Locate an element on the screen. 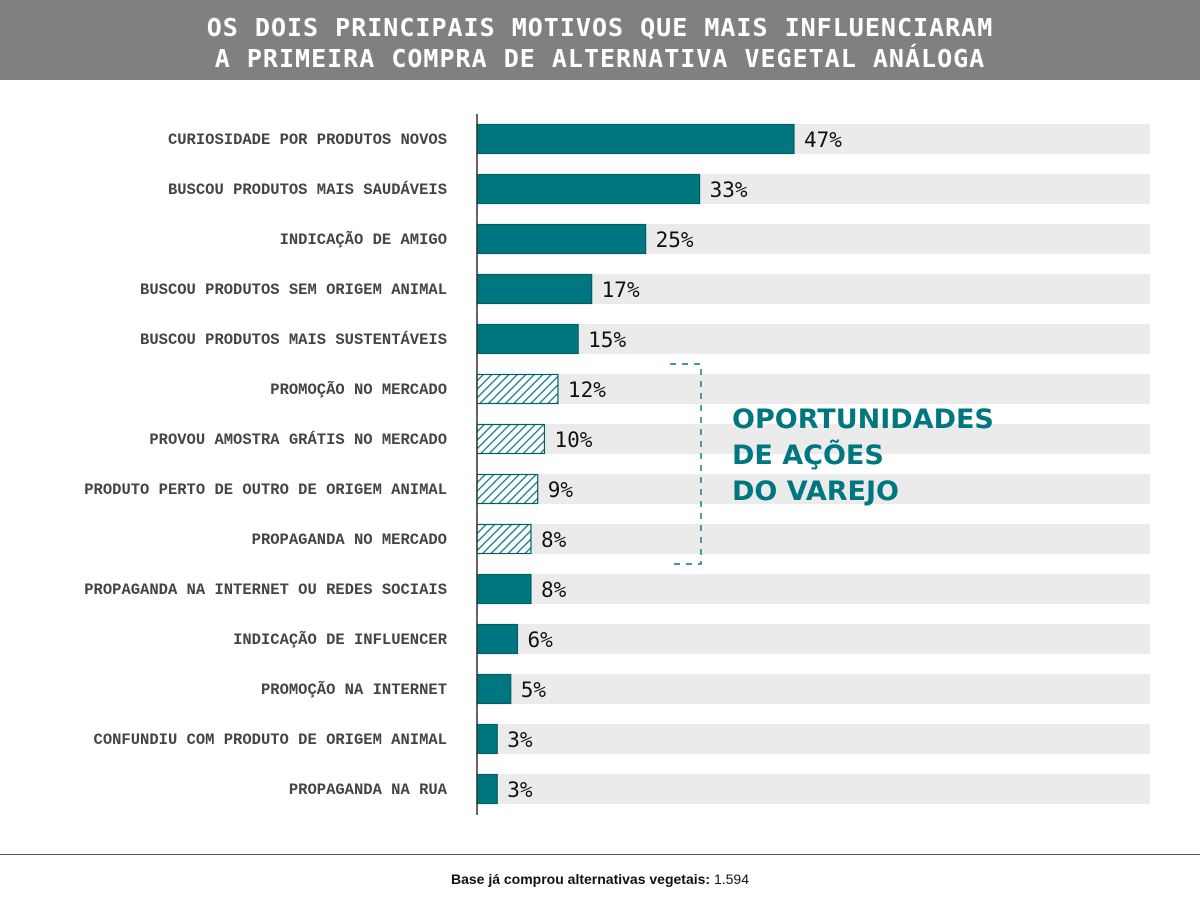 The width and height of the screenshot is (1200, 903). category-label: BUSCOU PRODUTOS MAIS SUSTENTÁVEIS is located at coordinates (293, 340).